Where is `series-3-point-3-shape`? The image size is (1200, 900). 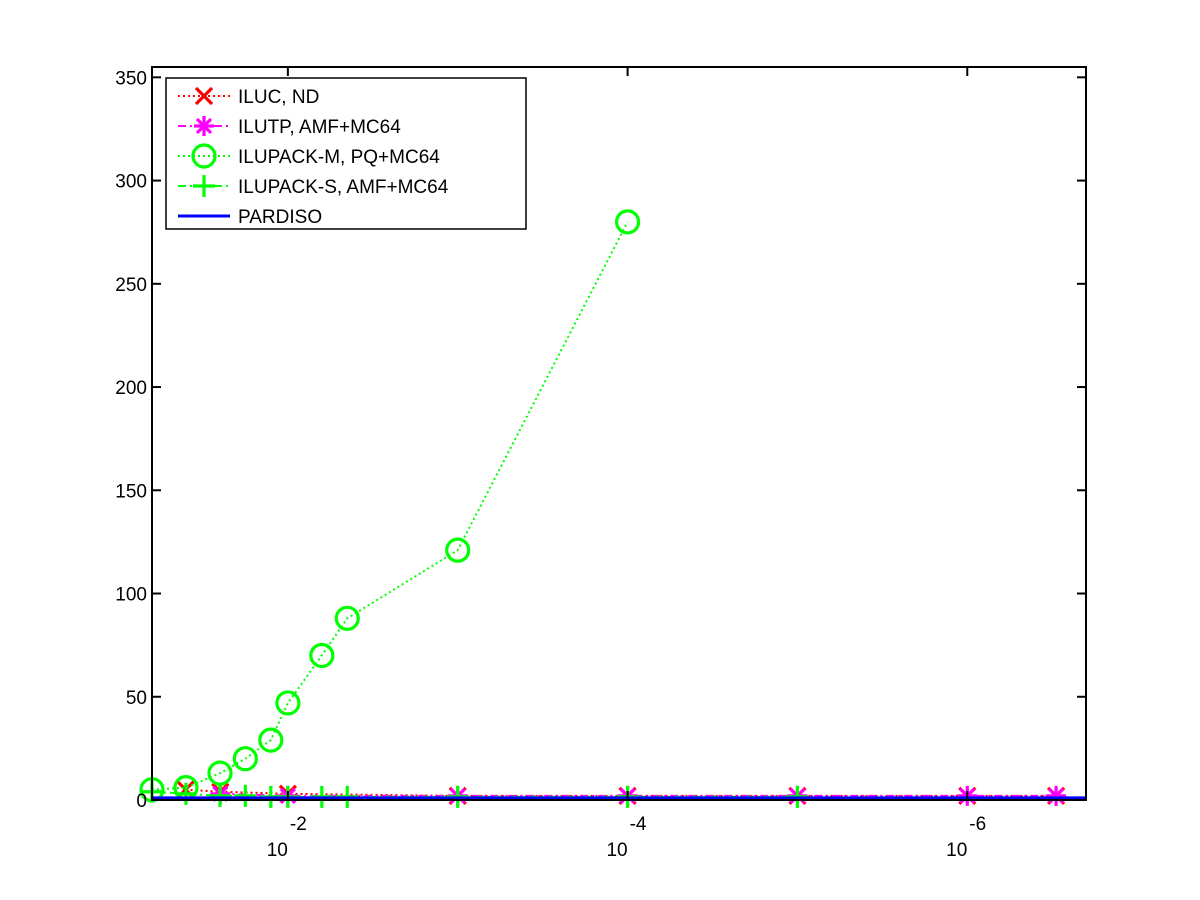 series-3-point-3-shape is located at coordinates (220, 773).